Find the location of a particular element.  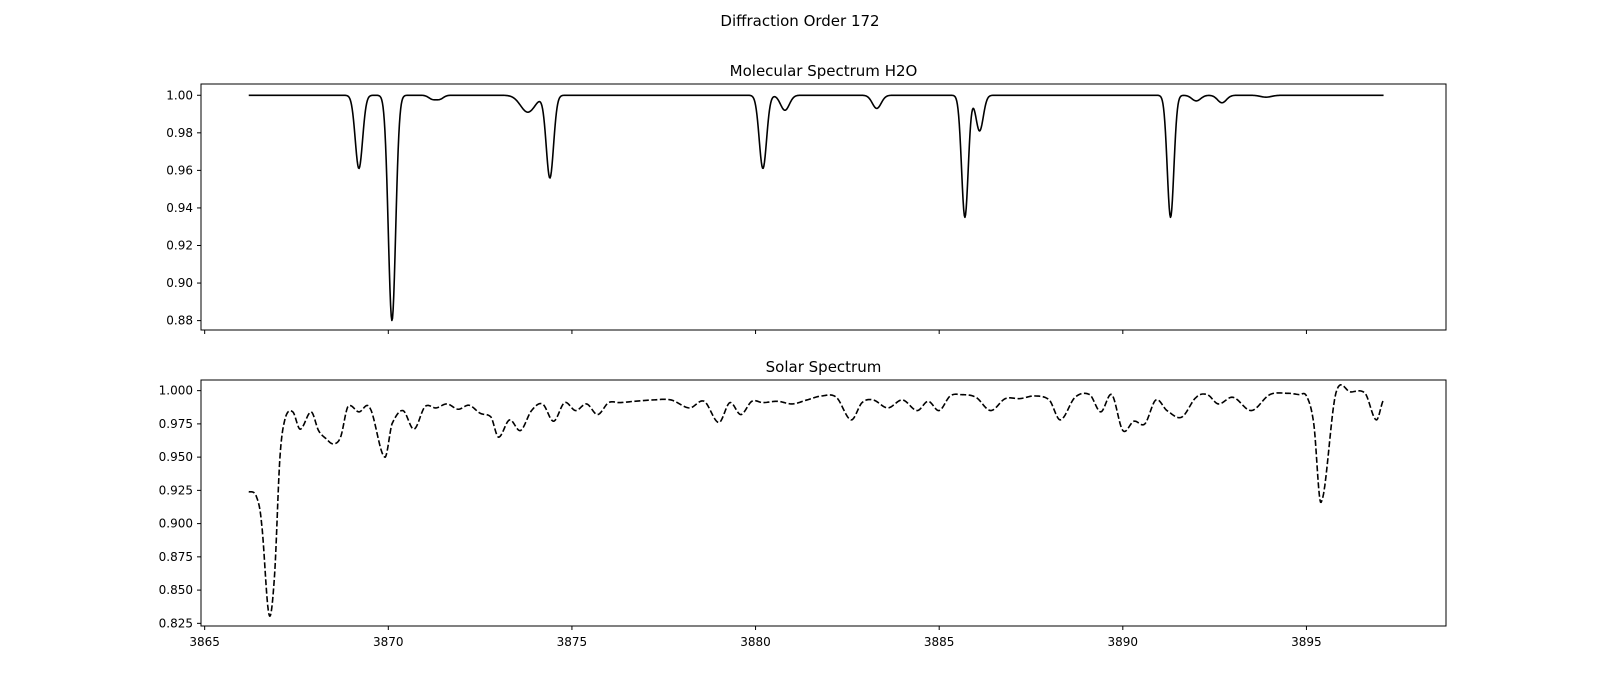

x-tick-label: 3870 is located at coordinates (388, 642).